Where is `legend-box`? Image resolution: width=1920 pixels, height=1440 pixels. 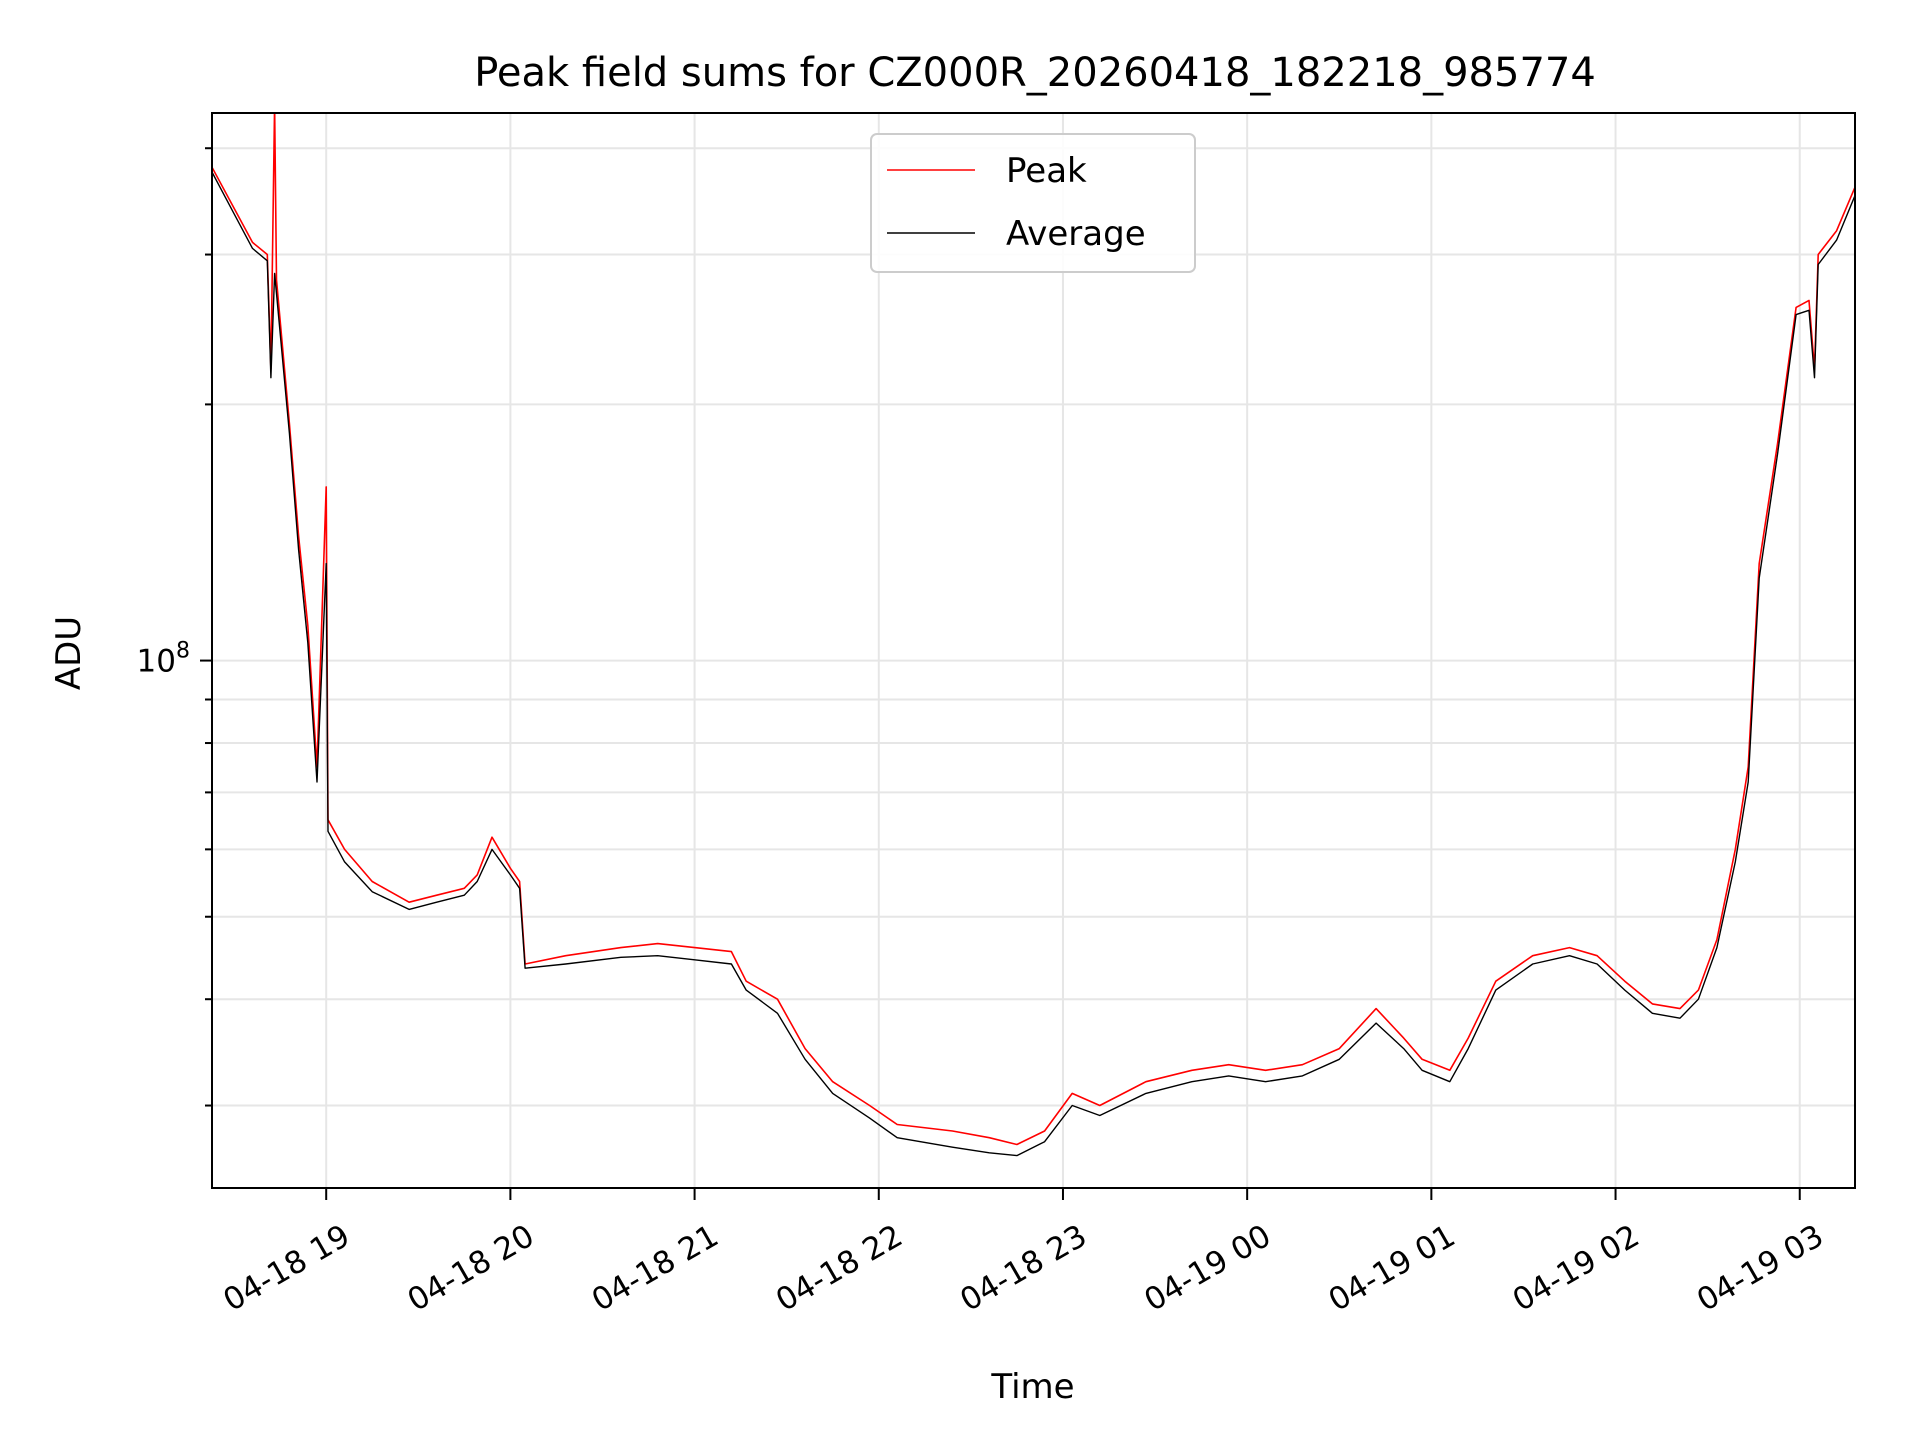 legend-box is located at coordinates (1033, 203).